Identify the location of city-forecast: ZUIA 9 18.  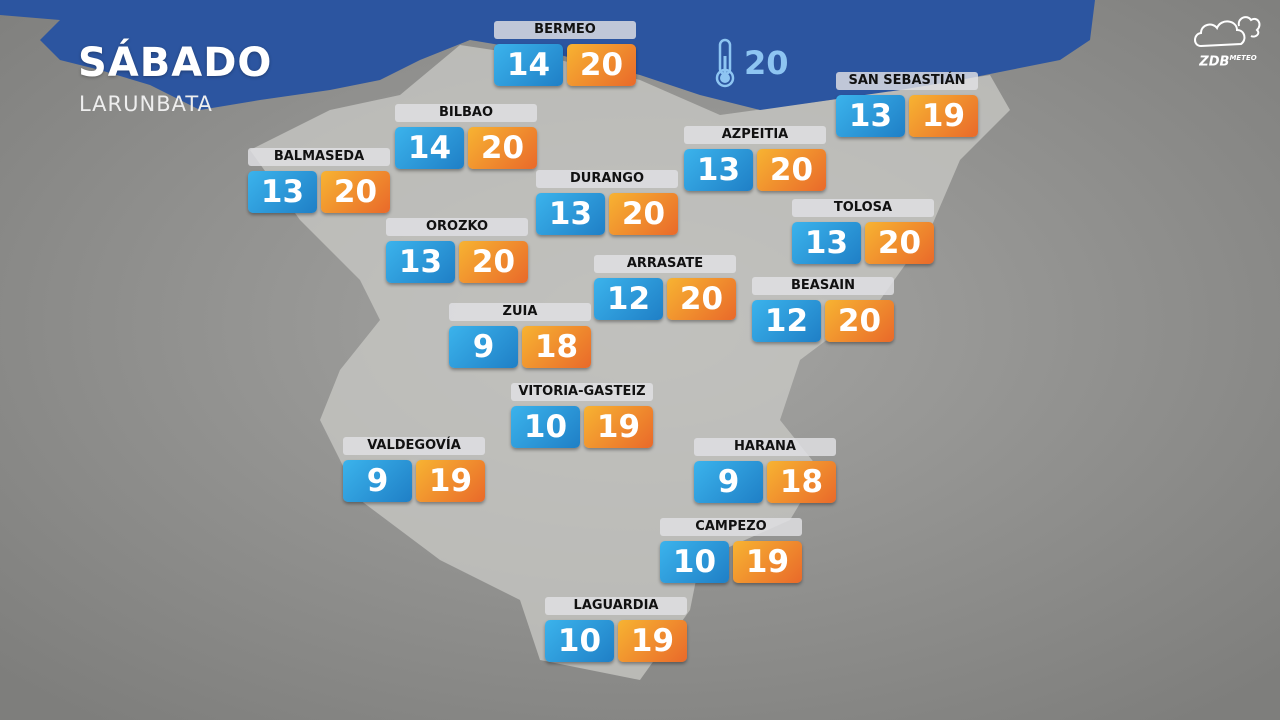
(520, 335).